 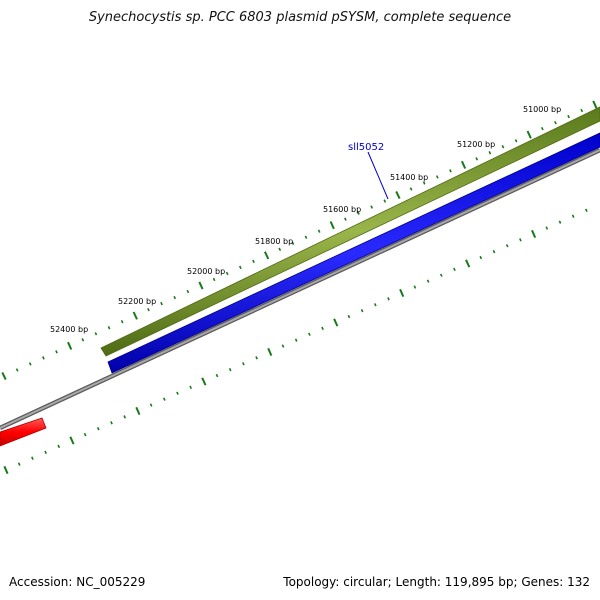 What do you see at coordinates (77, 582) in the screenshot?
I see `accession-text: Accession: NC_005229` at bounding box center [77, 582].